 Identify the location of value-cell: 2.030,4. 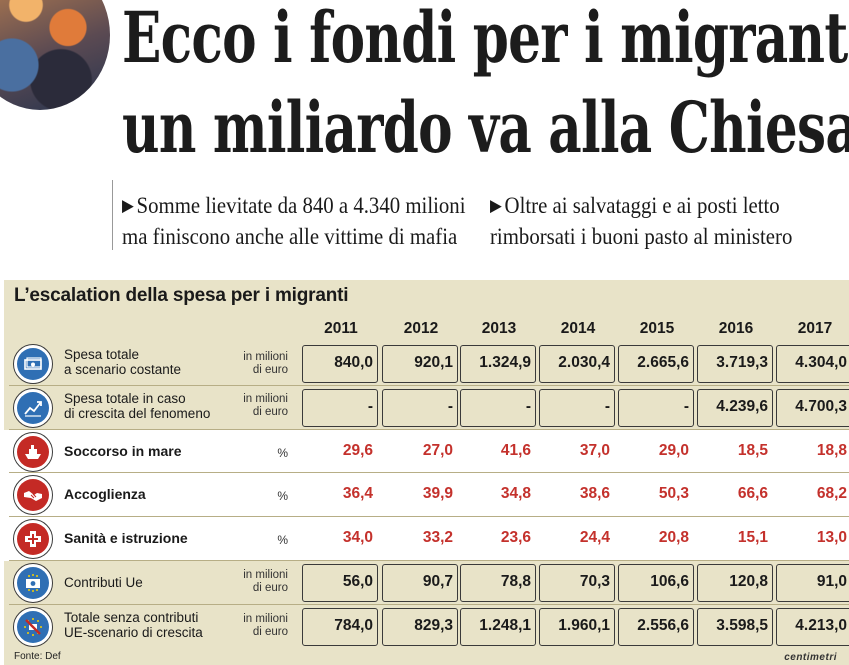
(584, 362).